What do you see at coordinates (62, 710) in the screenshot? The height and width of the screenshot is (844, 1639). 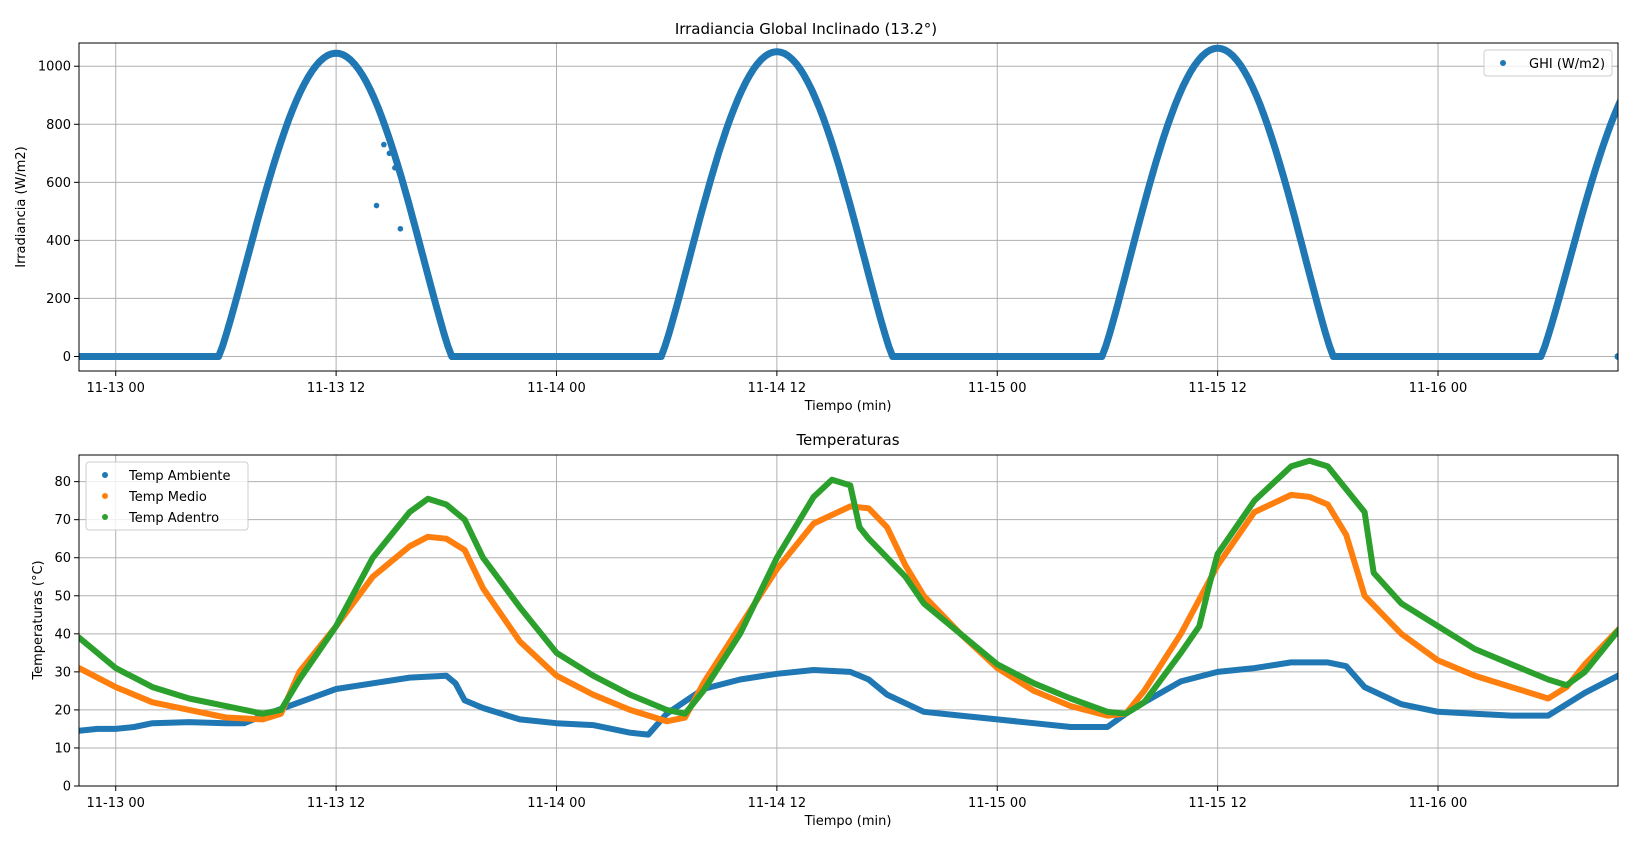 I see `y-tick-label: 20` at bounding box center [62, 710].